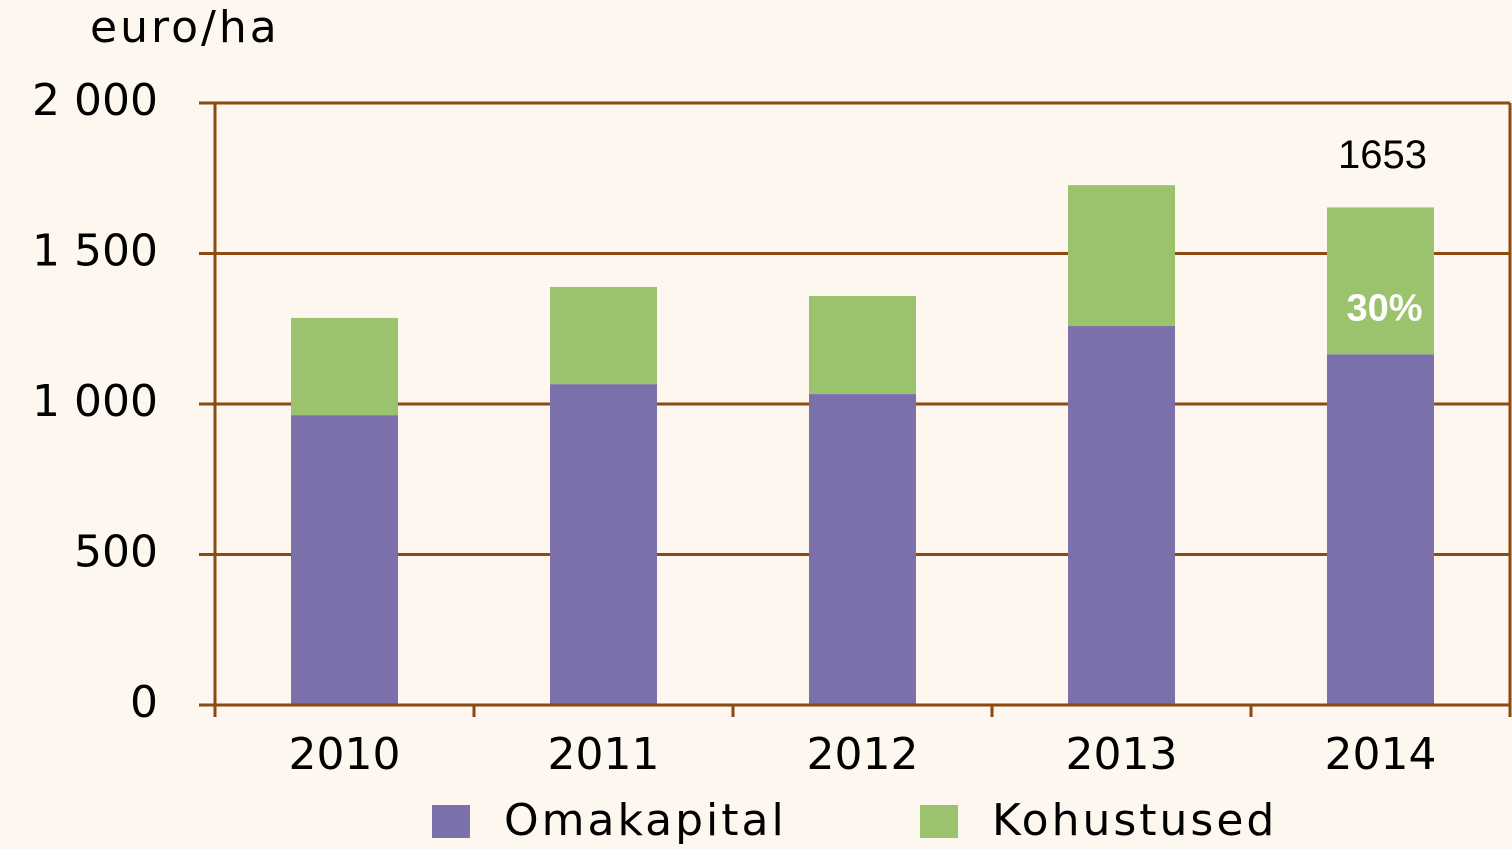 The height and width of the screenshot is (849, 1512). Describe the element at coordinates (1382, 155) in the screenshot. I see `annotation-total: 1653` at that location.